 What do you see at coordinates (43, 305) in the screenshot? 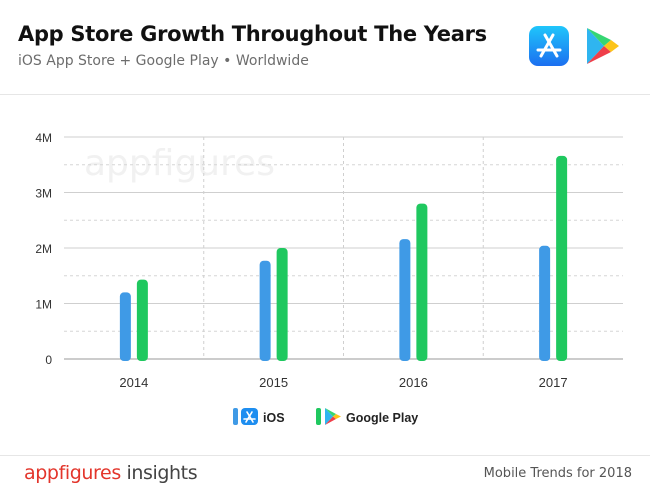
I see `y-tick-label: 1M` at bounding box center [43, 305].